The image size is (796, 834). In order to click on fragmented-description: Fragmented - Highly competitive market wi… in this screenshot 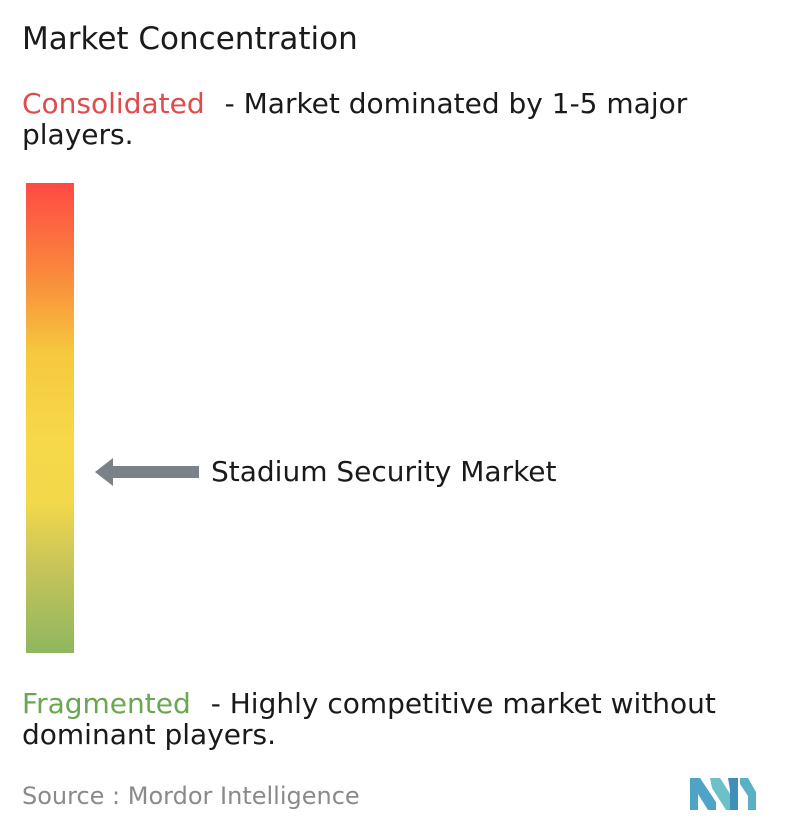, I will do `click(402, 719)`.